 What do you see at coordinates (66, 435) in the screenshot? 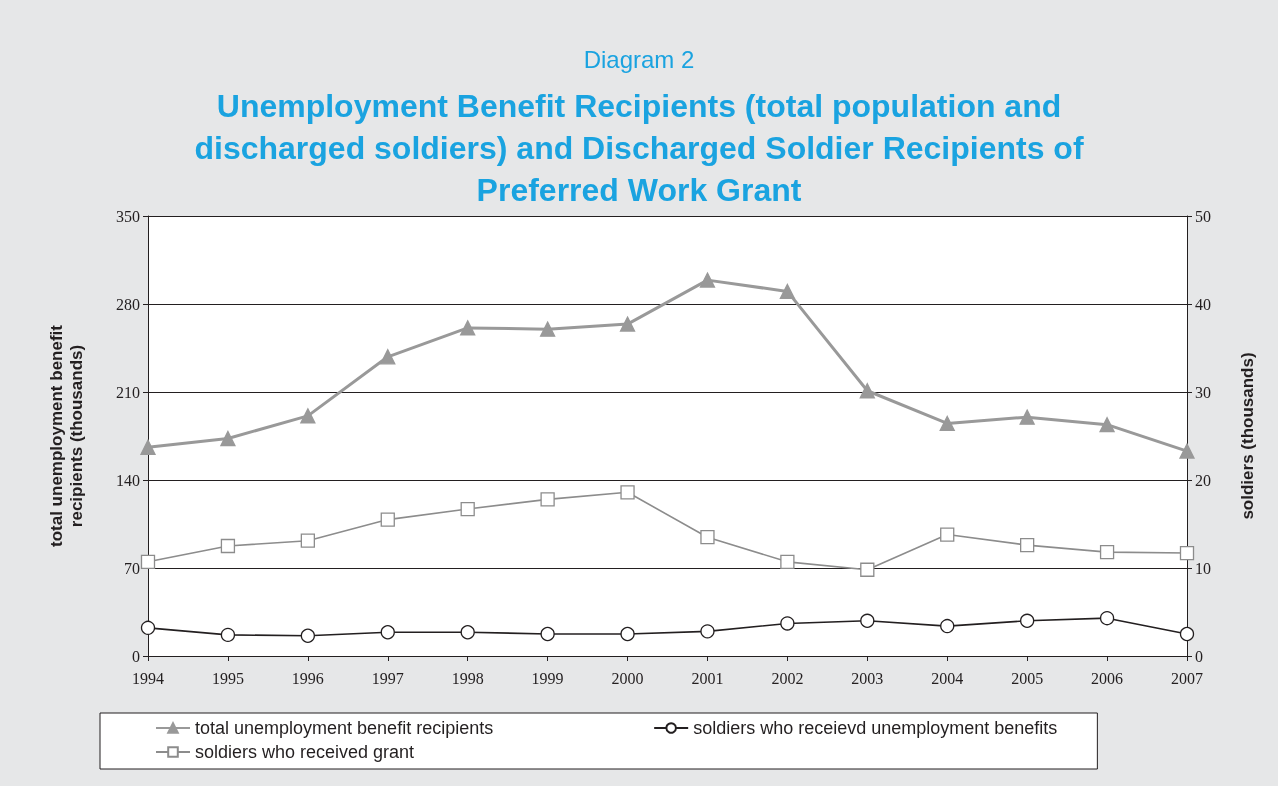
I see `y-axis-title: total unemployment benefit recipients (thousands)` at bounding box center [66, 435].